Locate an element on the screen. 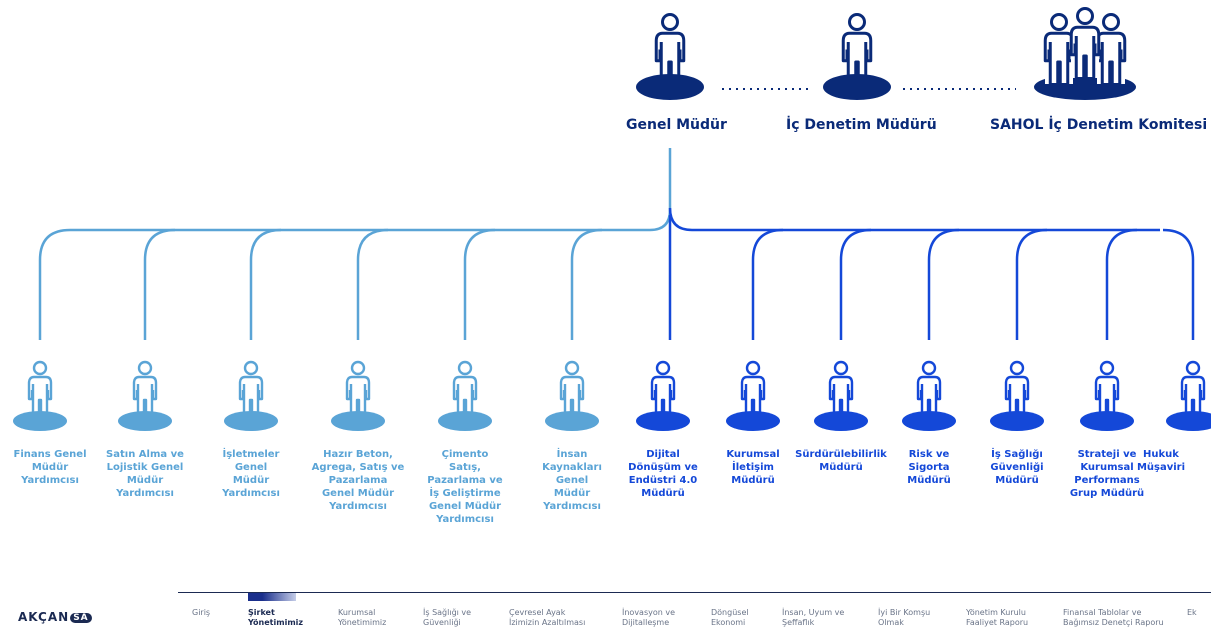 This screenshot has width=1211, height=635. unit-label-0: Finans Genel Müdür Yardımcısı is located at coordinates (50, 467).